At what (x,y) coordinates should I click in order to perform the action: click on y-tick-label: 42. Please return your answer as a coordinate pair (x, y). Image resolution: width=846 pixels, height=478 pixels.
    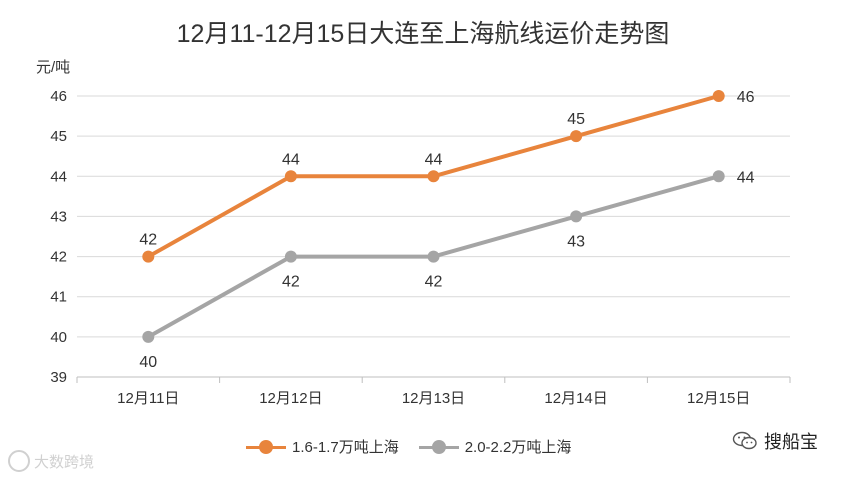
    Looking at the image, I should click on (58, 257).